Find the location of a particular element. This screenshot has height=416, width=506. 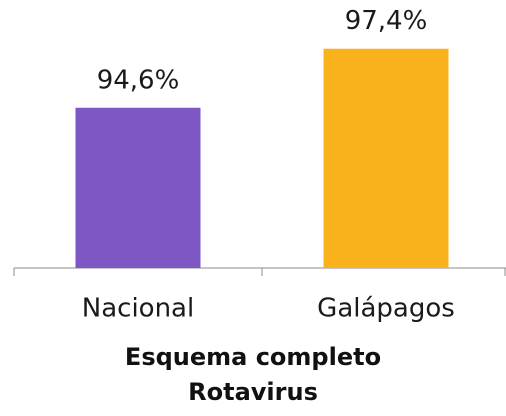

x-axis-label: Esquema completo Rotavirus is located at coordinates (253, 374).